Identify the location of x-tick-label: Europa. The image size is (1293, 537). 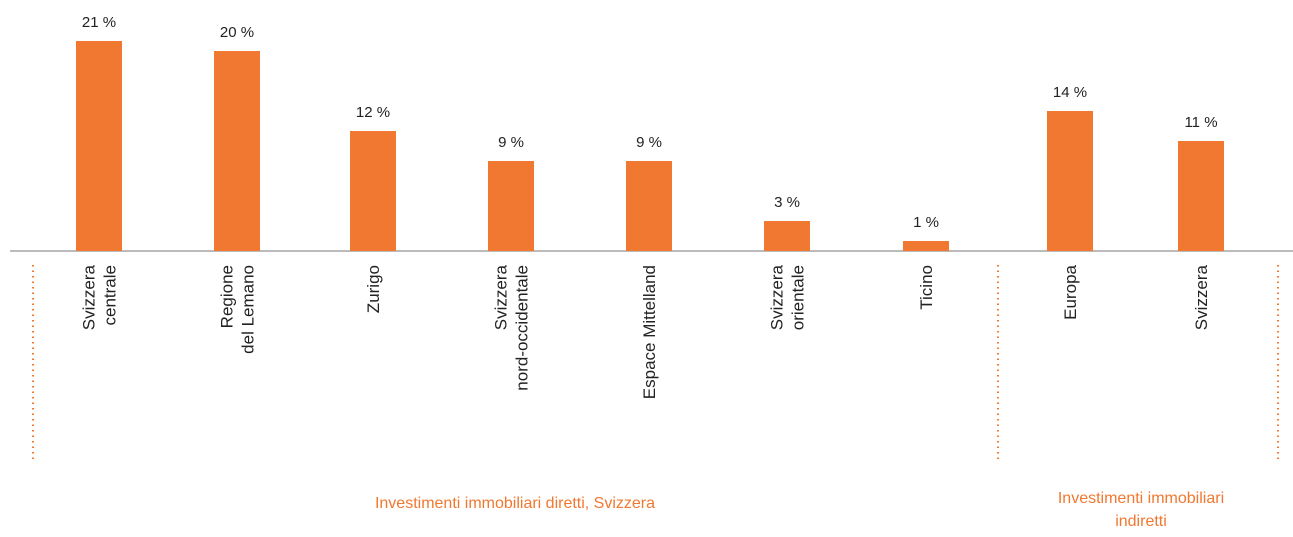
(1070, 291).